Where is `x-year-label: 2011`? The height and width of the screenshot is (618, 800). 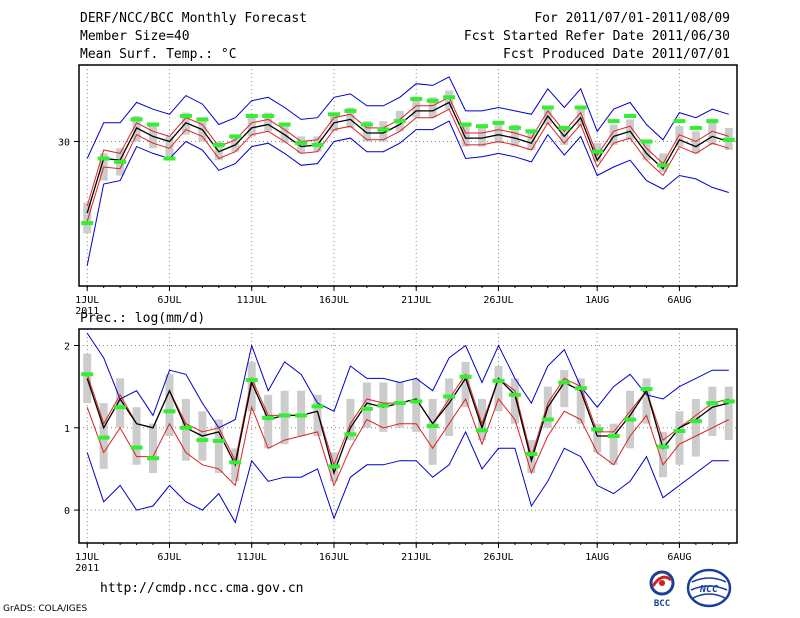 x-year-label: 2011 is located at coordinates (87, 568).